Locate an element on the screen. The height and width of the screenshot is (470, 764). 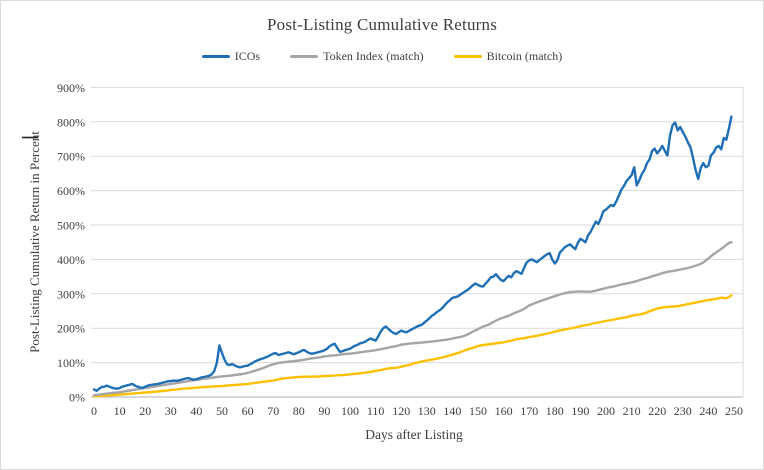
svg-text: 50 is located at coordinates (222, 411).